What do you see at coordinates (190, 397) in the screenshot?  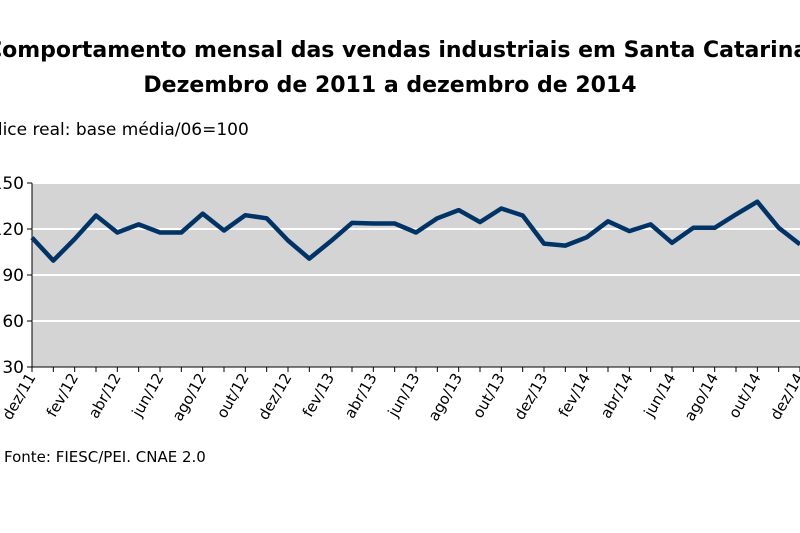 I see `x-tick-label: ago/12` at bounding box center [190, 397].